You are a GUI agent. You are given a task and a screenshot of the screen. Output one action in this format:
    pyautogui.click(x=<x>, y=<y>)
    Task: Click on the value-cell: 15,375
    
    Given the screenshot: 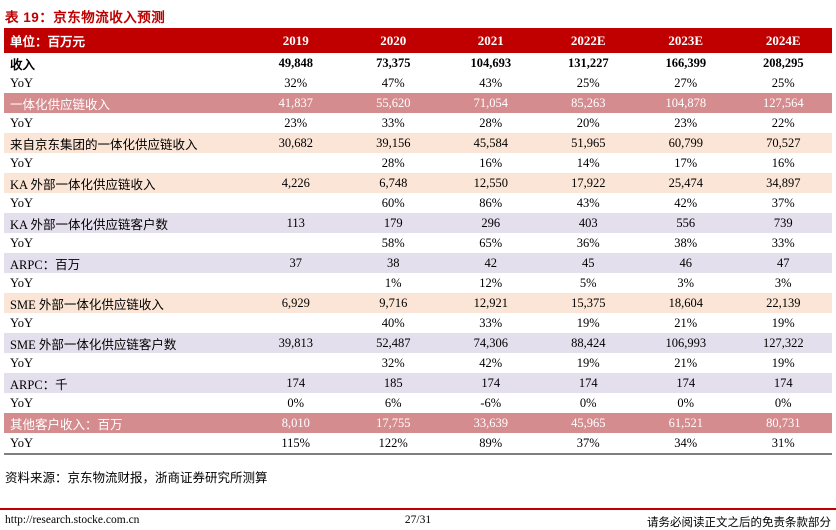 What is the action you would take?
    pyautogui.click(x=588, y=302)
    